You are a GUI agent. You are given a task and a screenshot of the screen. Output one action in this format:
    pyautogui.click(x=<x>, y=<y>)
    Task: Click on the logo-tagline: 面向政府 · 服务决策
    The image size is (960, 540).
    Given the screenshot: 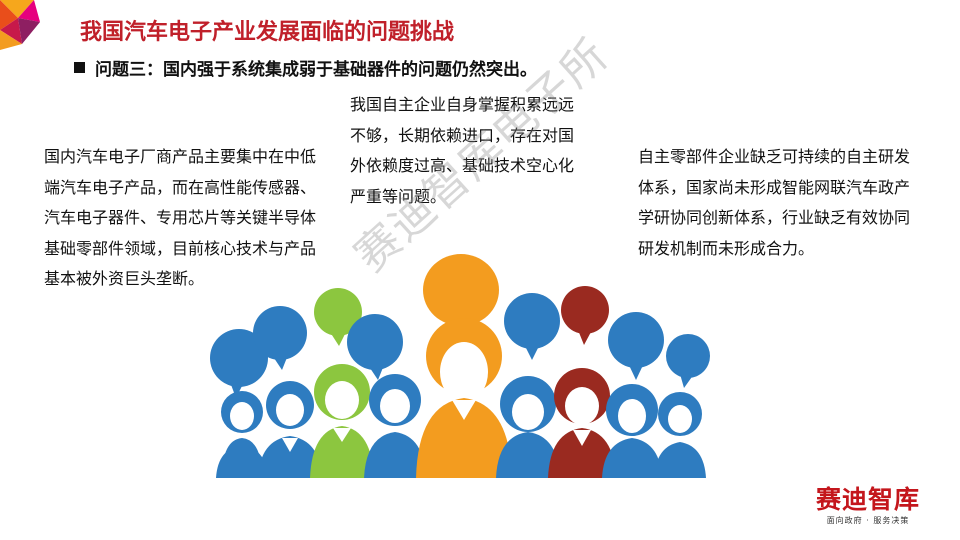 What is the action you would take?
    pyautogui.click(x=868, y=520)
    